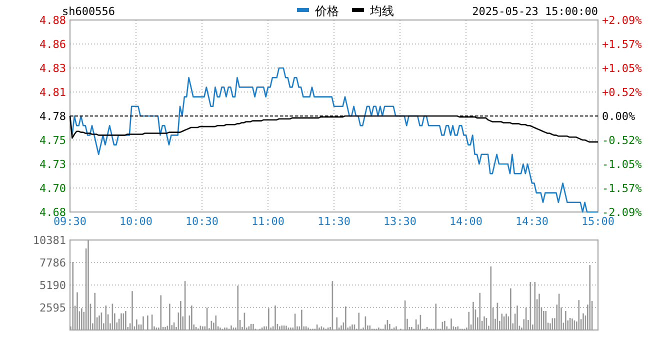 The image size is (660, 360). What do you see at coordinates (622, 188) in the screenshot?
I see `y2-tick-label: -1.57%` at bounding box center [622, 188].